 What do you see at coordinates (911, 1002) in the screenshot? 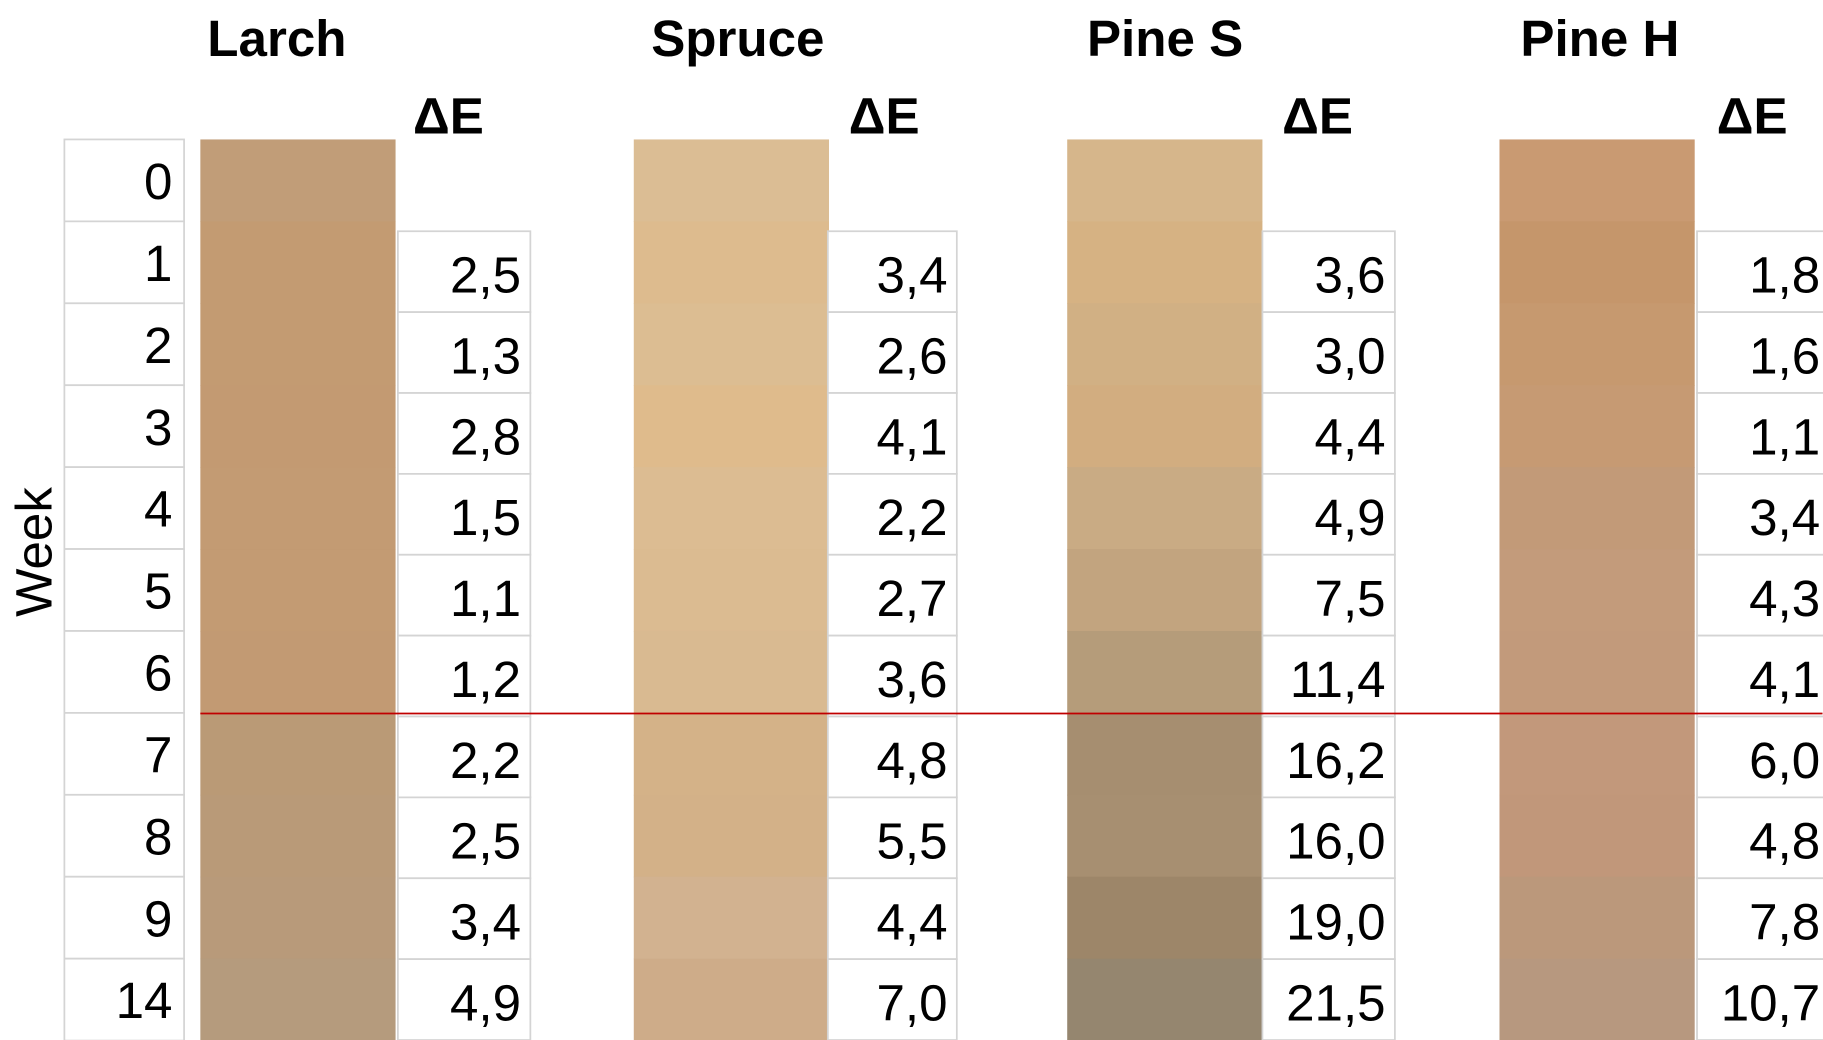
I see `delta-value: 7,0` at bounding box center [911, 1002].